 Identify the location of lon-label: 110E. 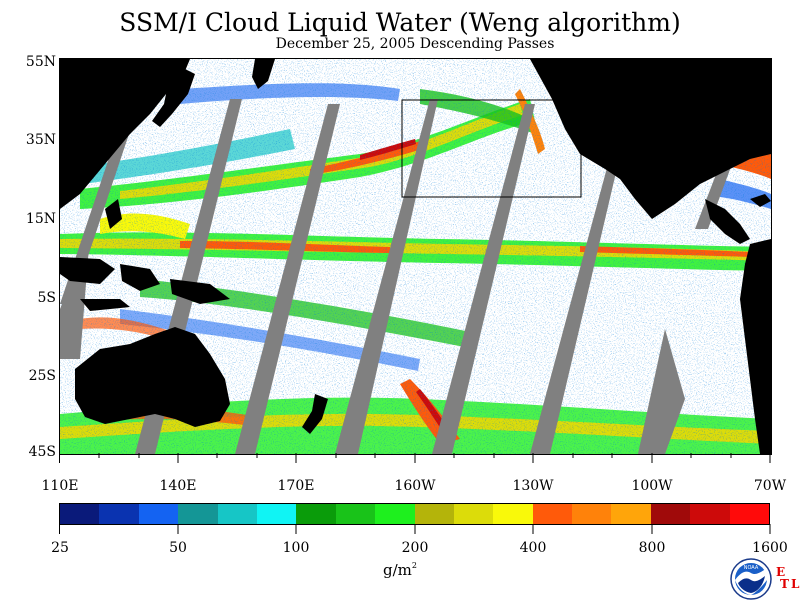
(60, 486).